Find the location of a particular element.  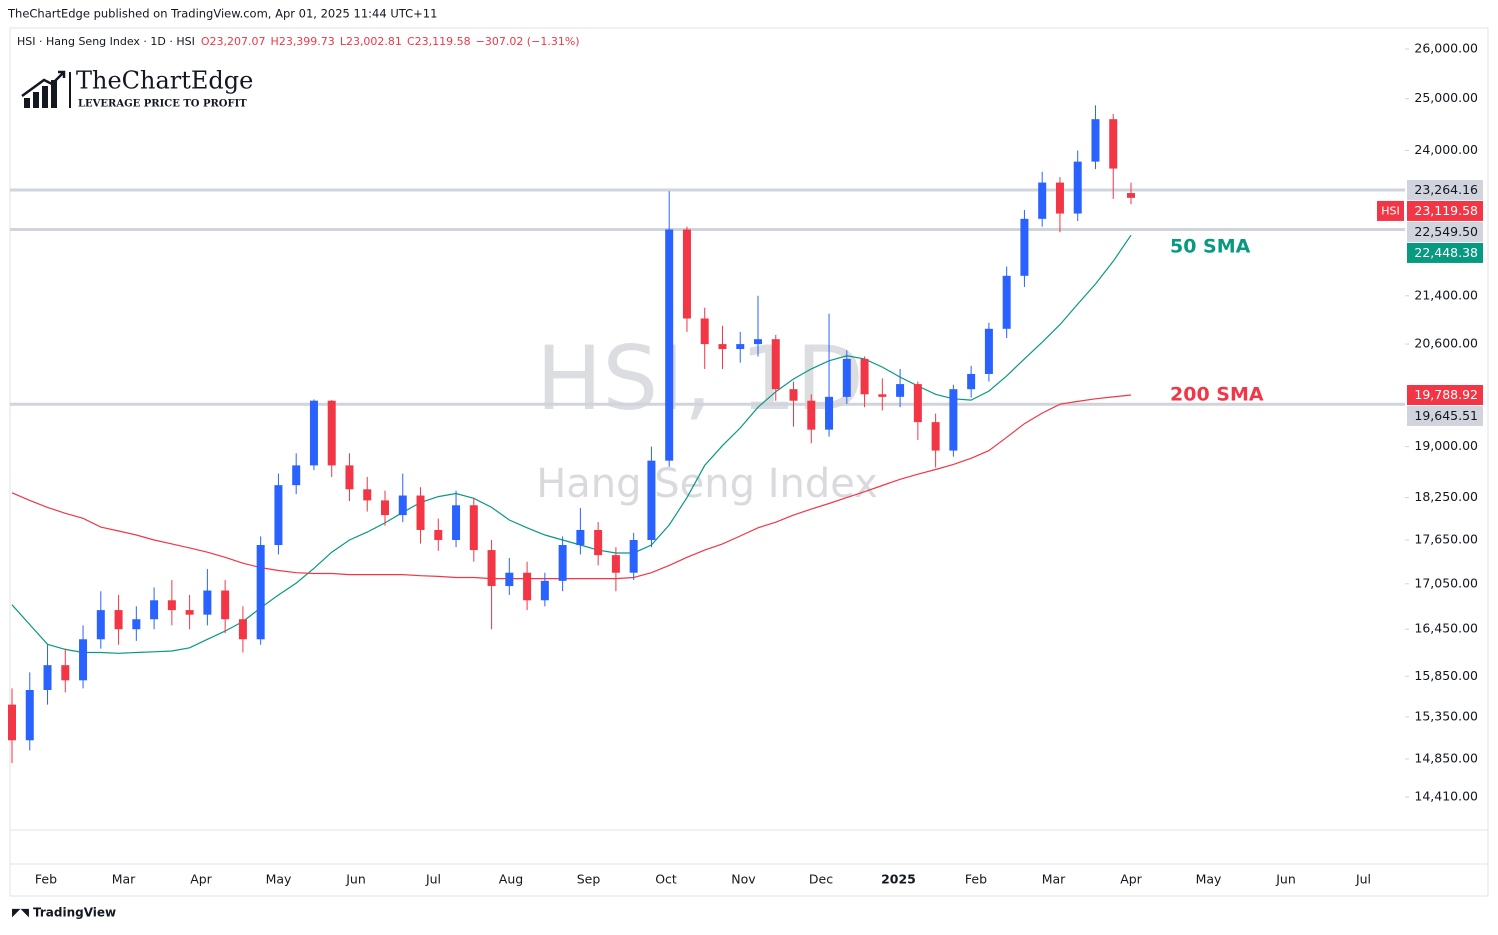

price-label: 23,119.58 is located at coordinates (1446, 210).